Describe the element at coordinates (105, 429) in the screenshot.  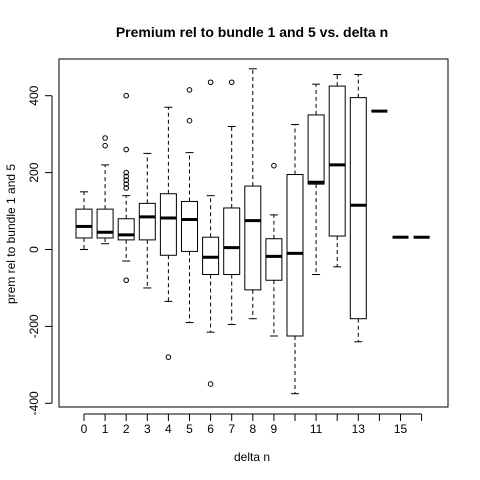
I see `x-tick-label: 1` at that location.